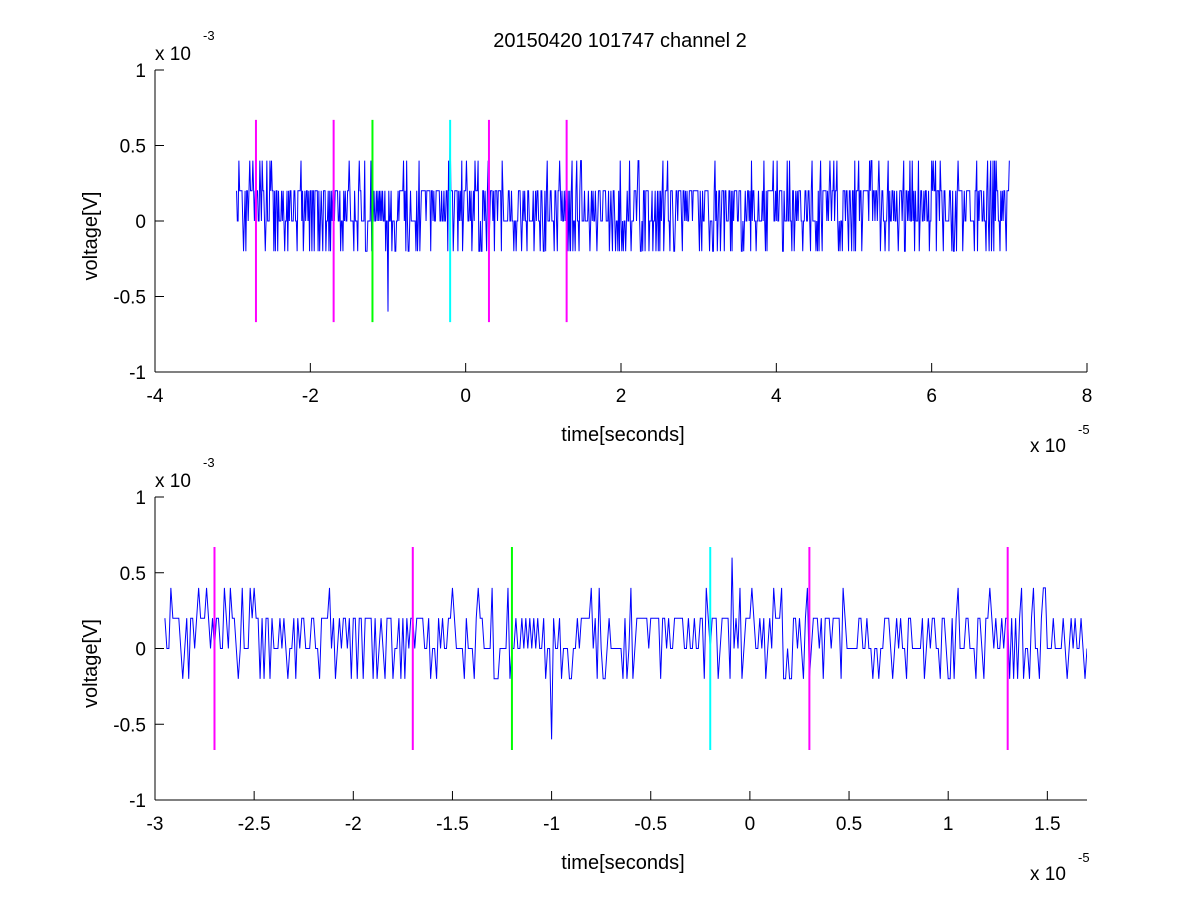 The image size is (1200, 901). What do you see at coordinates (1087, 396) in the screenshot?
I see `x-tick-label: 8` at bounding box center [1087, 396].